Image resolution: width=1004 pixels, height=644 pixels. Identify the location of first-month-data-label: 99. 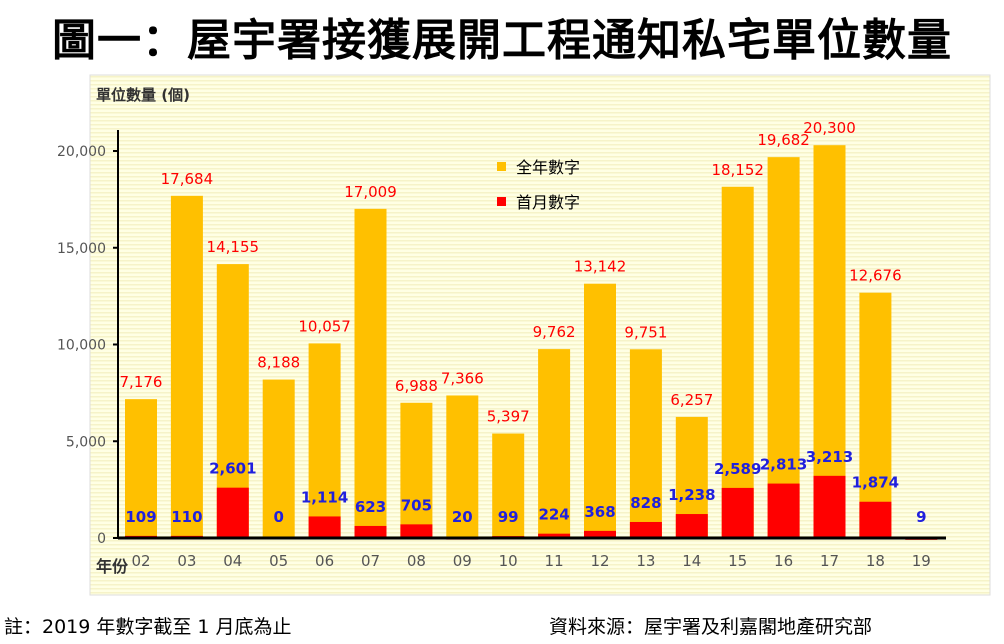
(508, 517).